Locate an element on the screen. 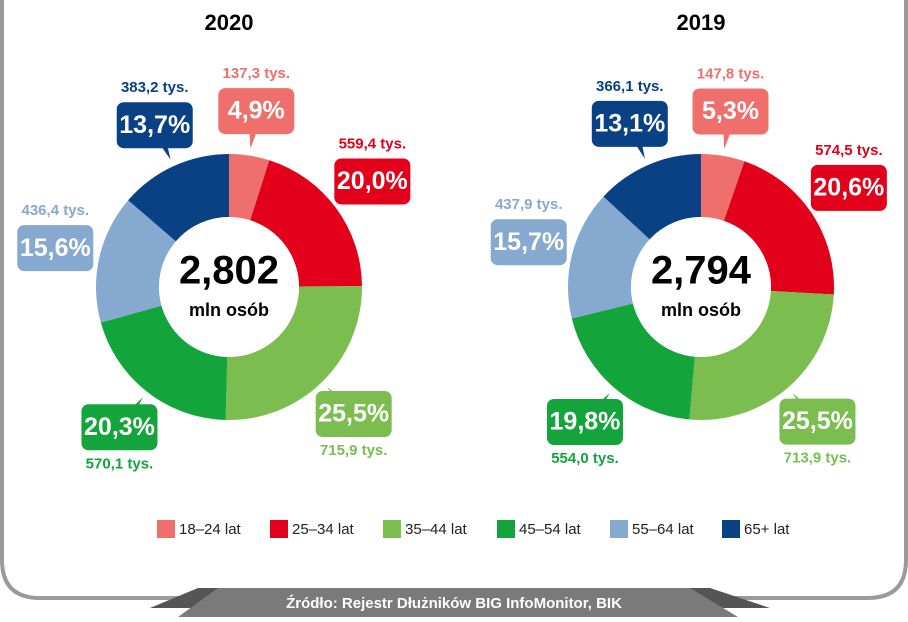  legend-label: 55–64 lat is located at coordinates (663, 529).